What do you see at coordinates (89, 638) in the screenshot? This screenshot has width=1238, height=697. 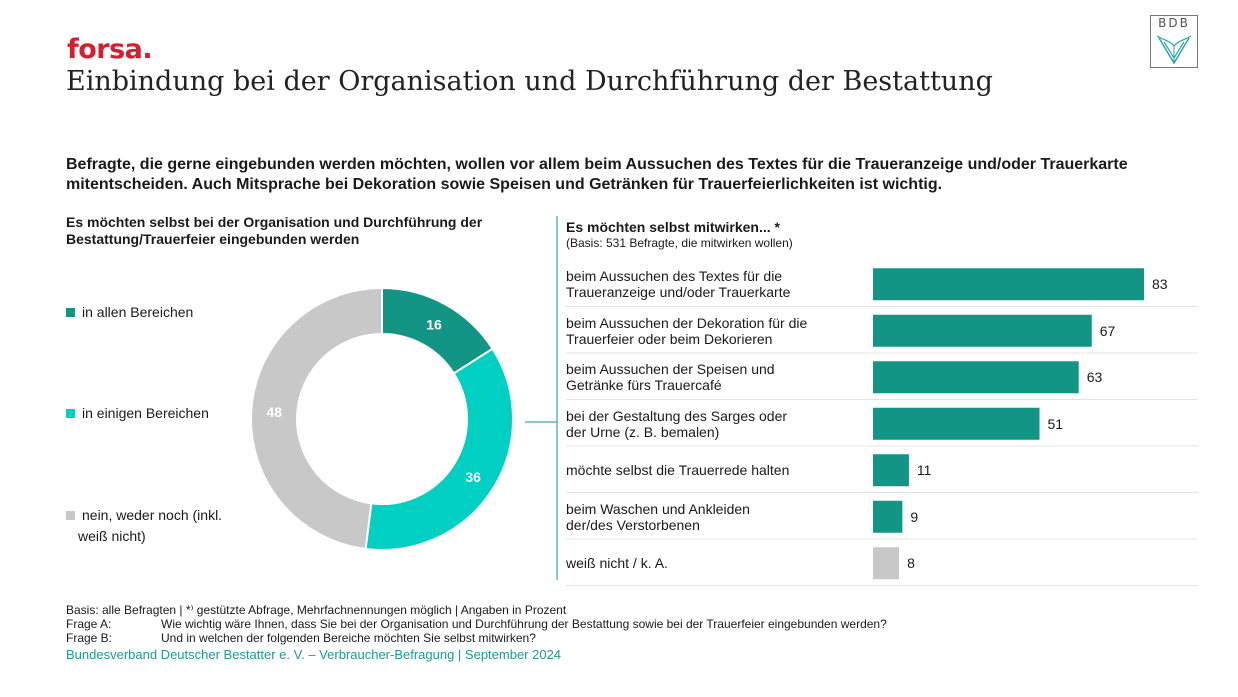 I see `frage-b-label: Frage B:` at bounding box center [89, 638].